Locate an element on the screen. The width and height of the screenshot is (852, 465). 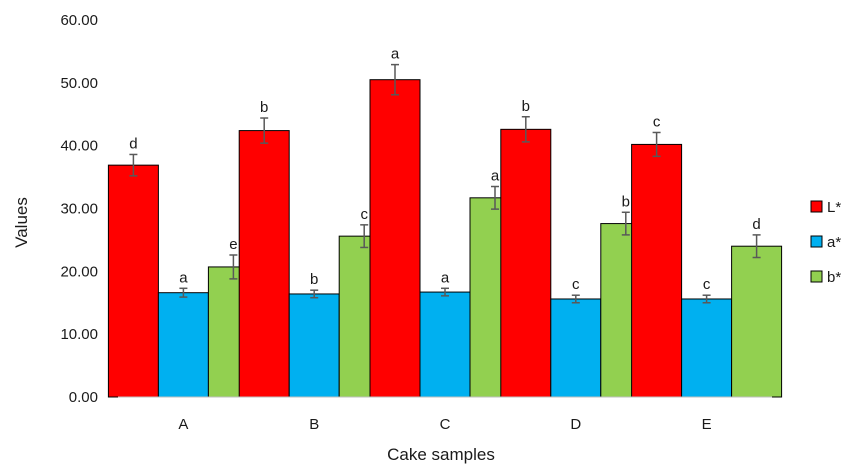
y-axis-ticks: 0.00 10.00 20.00 30.00 40.00 50.00 60.00 is located at coordinates (79, 209).